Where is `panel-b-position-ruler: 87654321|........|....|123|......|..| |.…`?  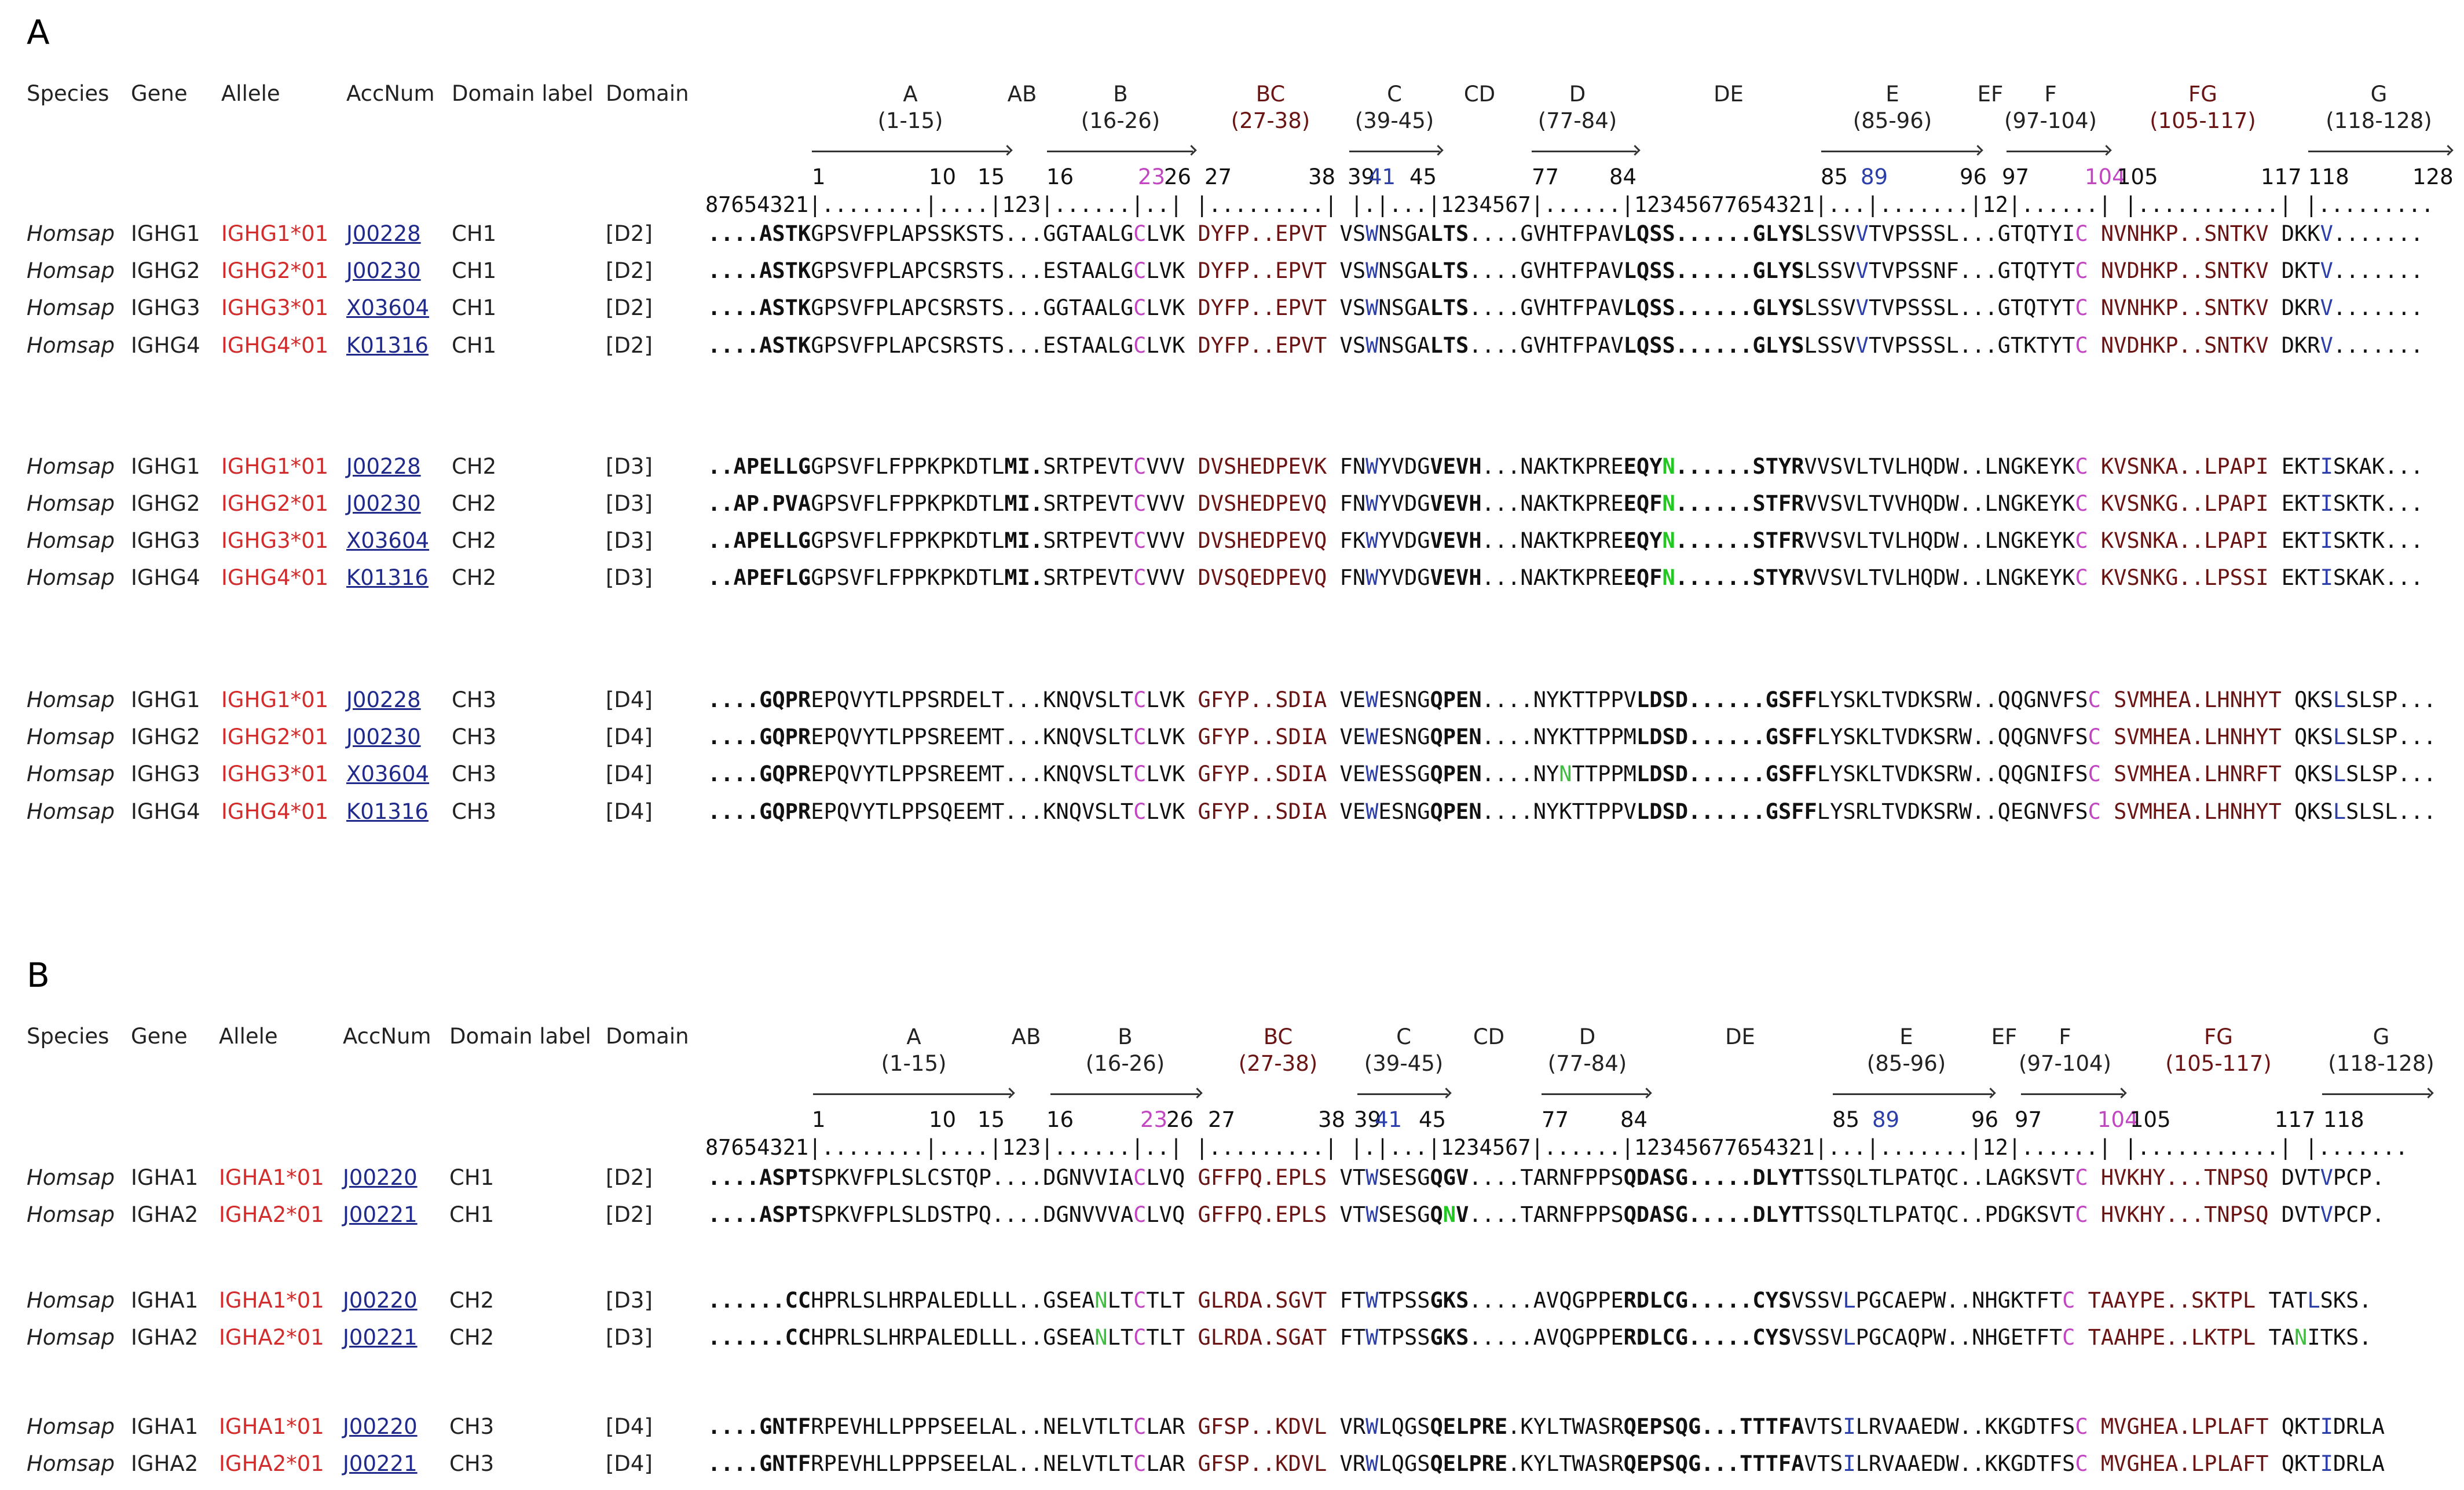 panel-b-position-ruler: 87654321|........|....|123|......|..| |.… is located at coordinates (1557, 1147).